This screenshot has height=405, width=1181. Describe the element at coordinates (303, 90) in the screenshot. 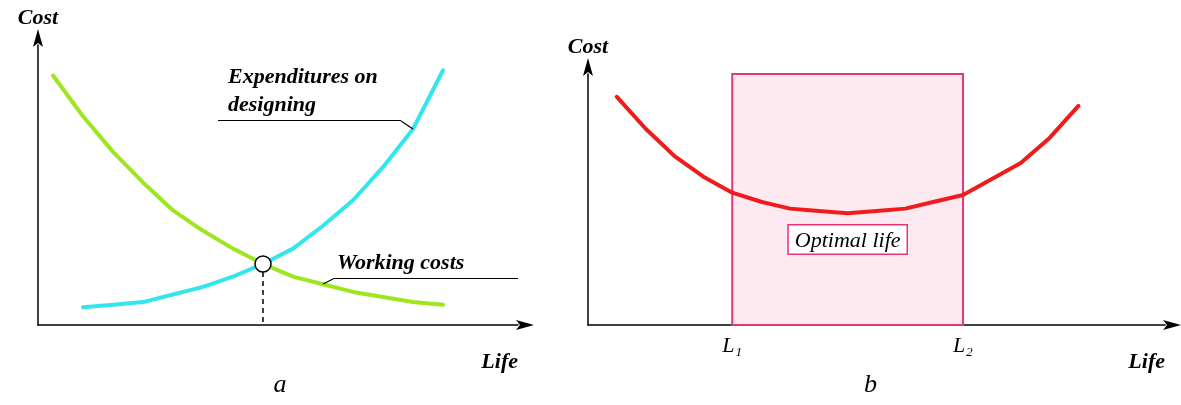

I see `series-label: Expenditures on designing` at that location.